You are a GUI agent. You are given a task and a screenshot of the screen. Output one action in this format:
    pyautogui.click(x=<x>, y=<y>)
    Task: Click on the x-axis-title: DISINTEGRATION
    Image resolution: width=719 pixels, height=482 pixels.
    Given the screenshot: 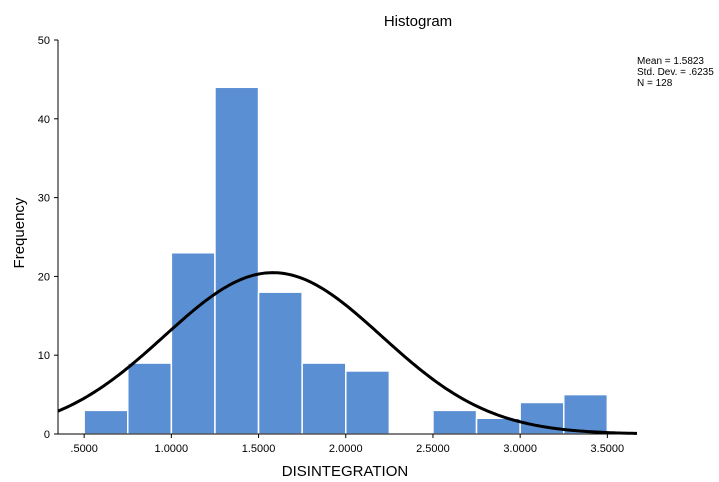 What is the action you would take?
    pyautogui.click(x=345, y=471)
    